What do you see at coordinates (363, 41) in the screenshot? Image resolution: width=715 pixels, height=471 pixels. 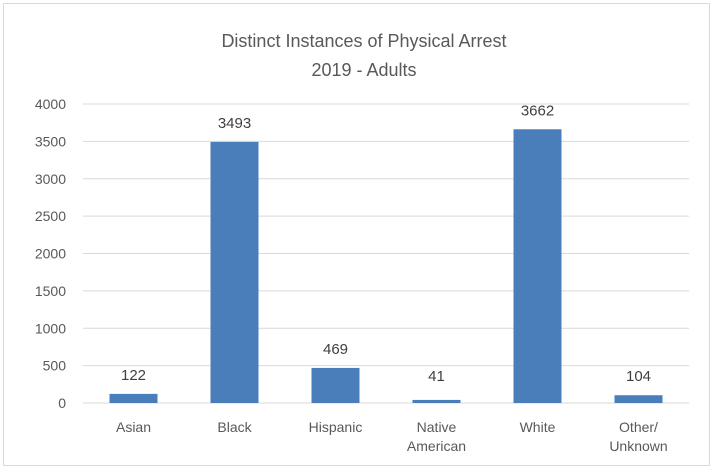 I see `chart-title: Distinct Instances of Physical Arrest` at bounding box center [363, 41].